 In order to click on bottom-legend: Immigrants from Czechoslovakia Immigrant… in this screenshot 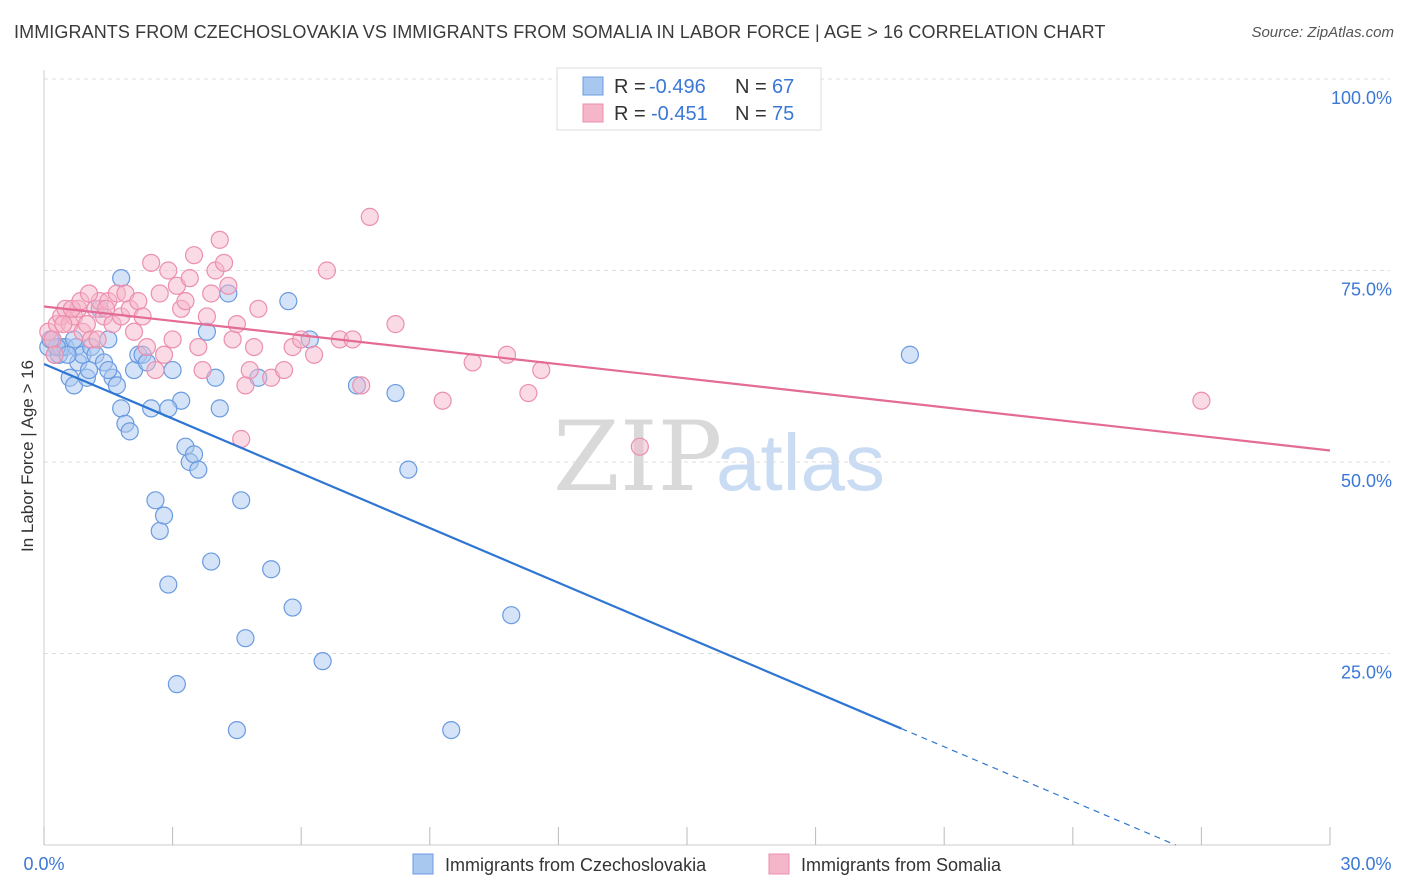, I will do `click(707, 864)`.